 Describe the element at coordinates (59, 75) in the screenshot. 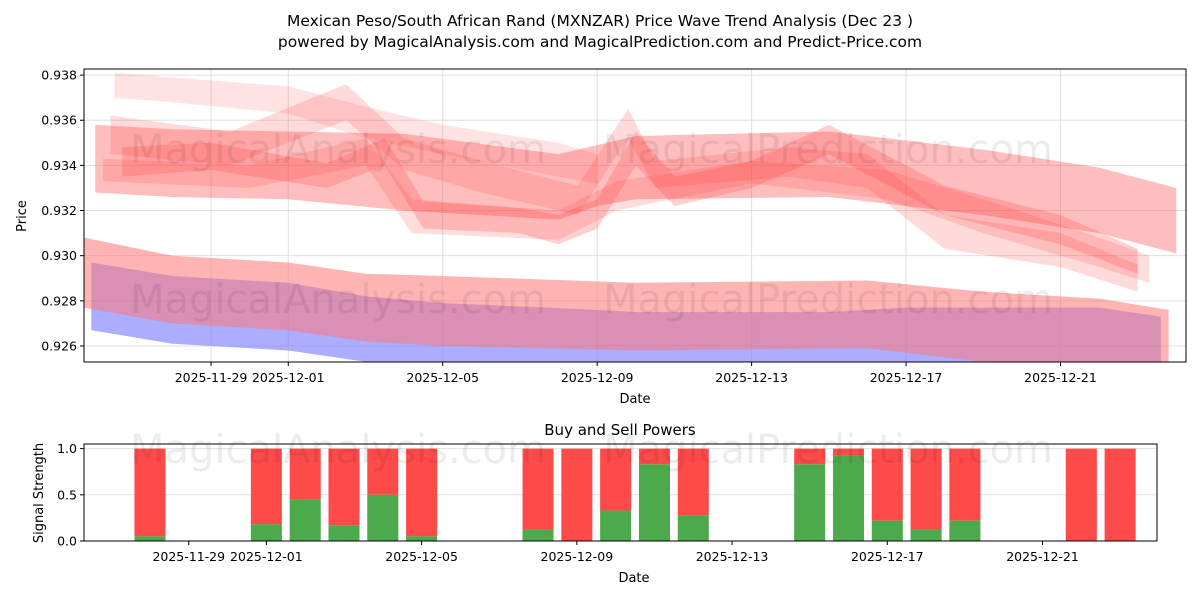

I see `price-ytick-label: 0.938` at that location.